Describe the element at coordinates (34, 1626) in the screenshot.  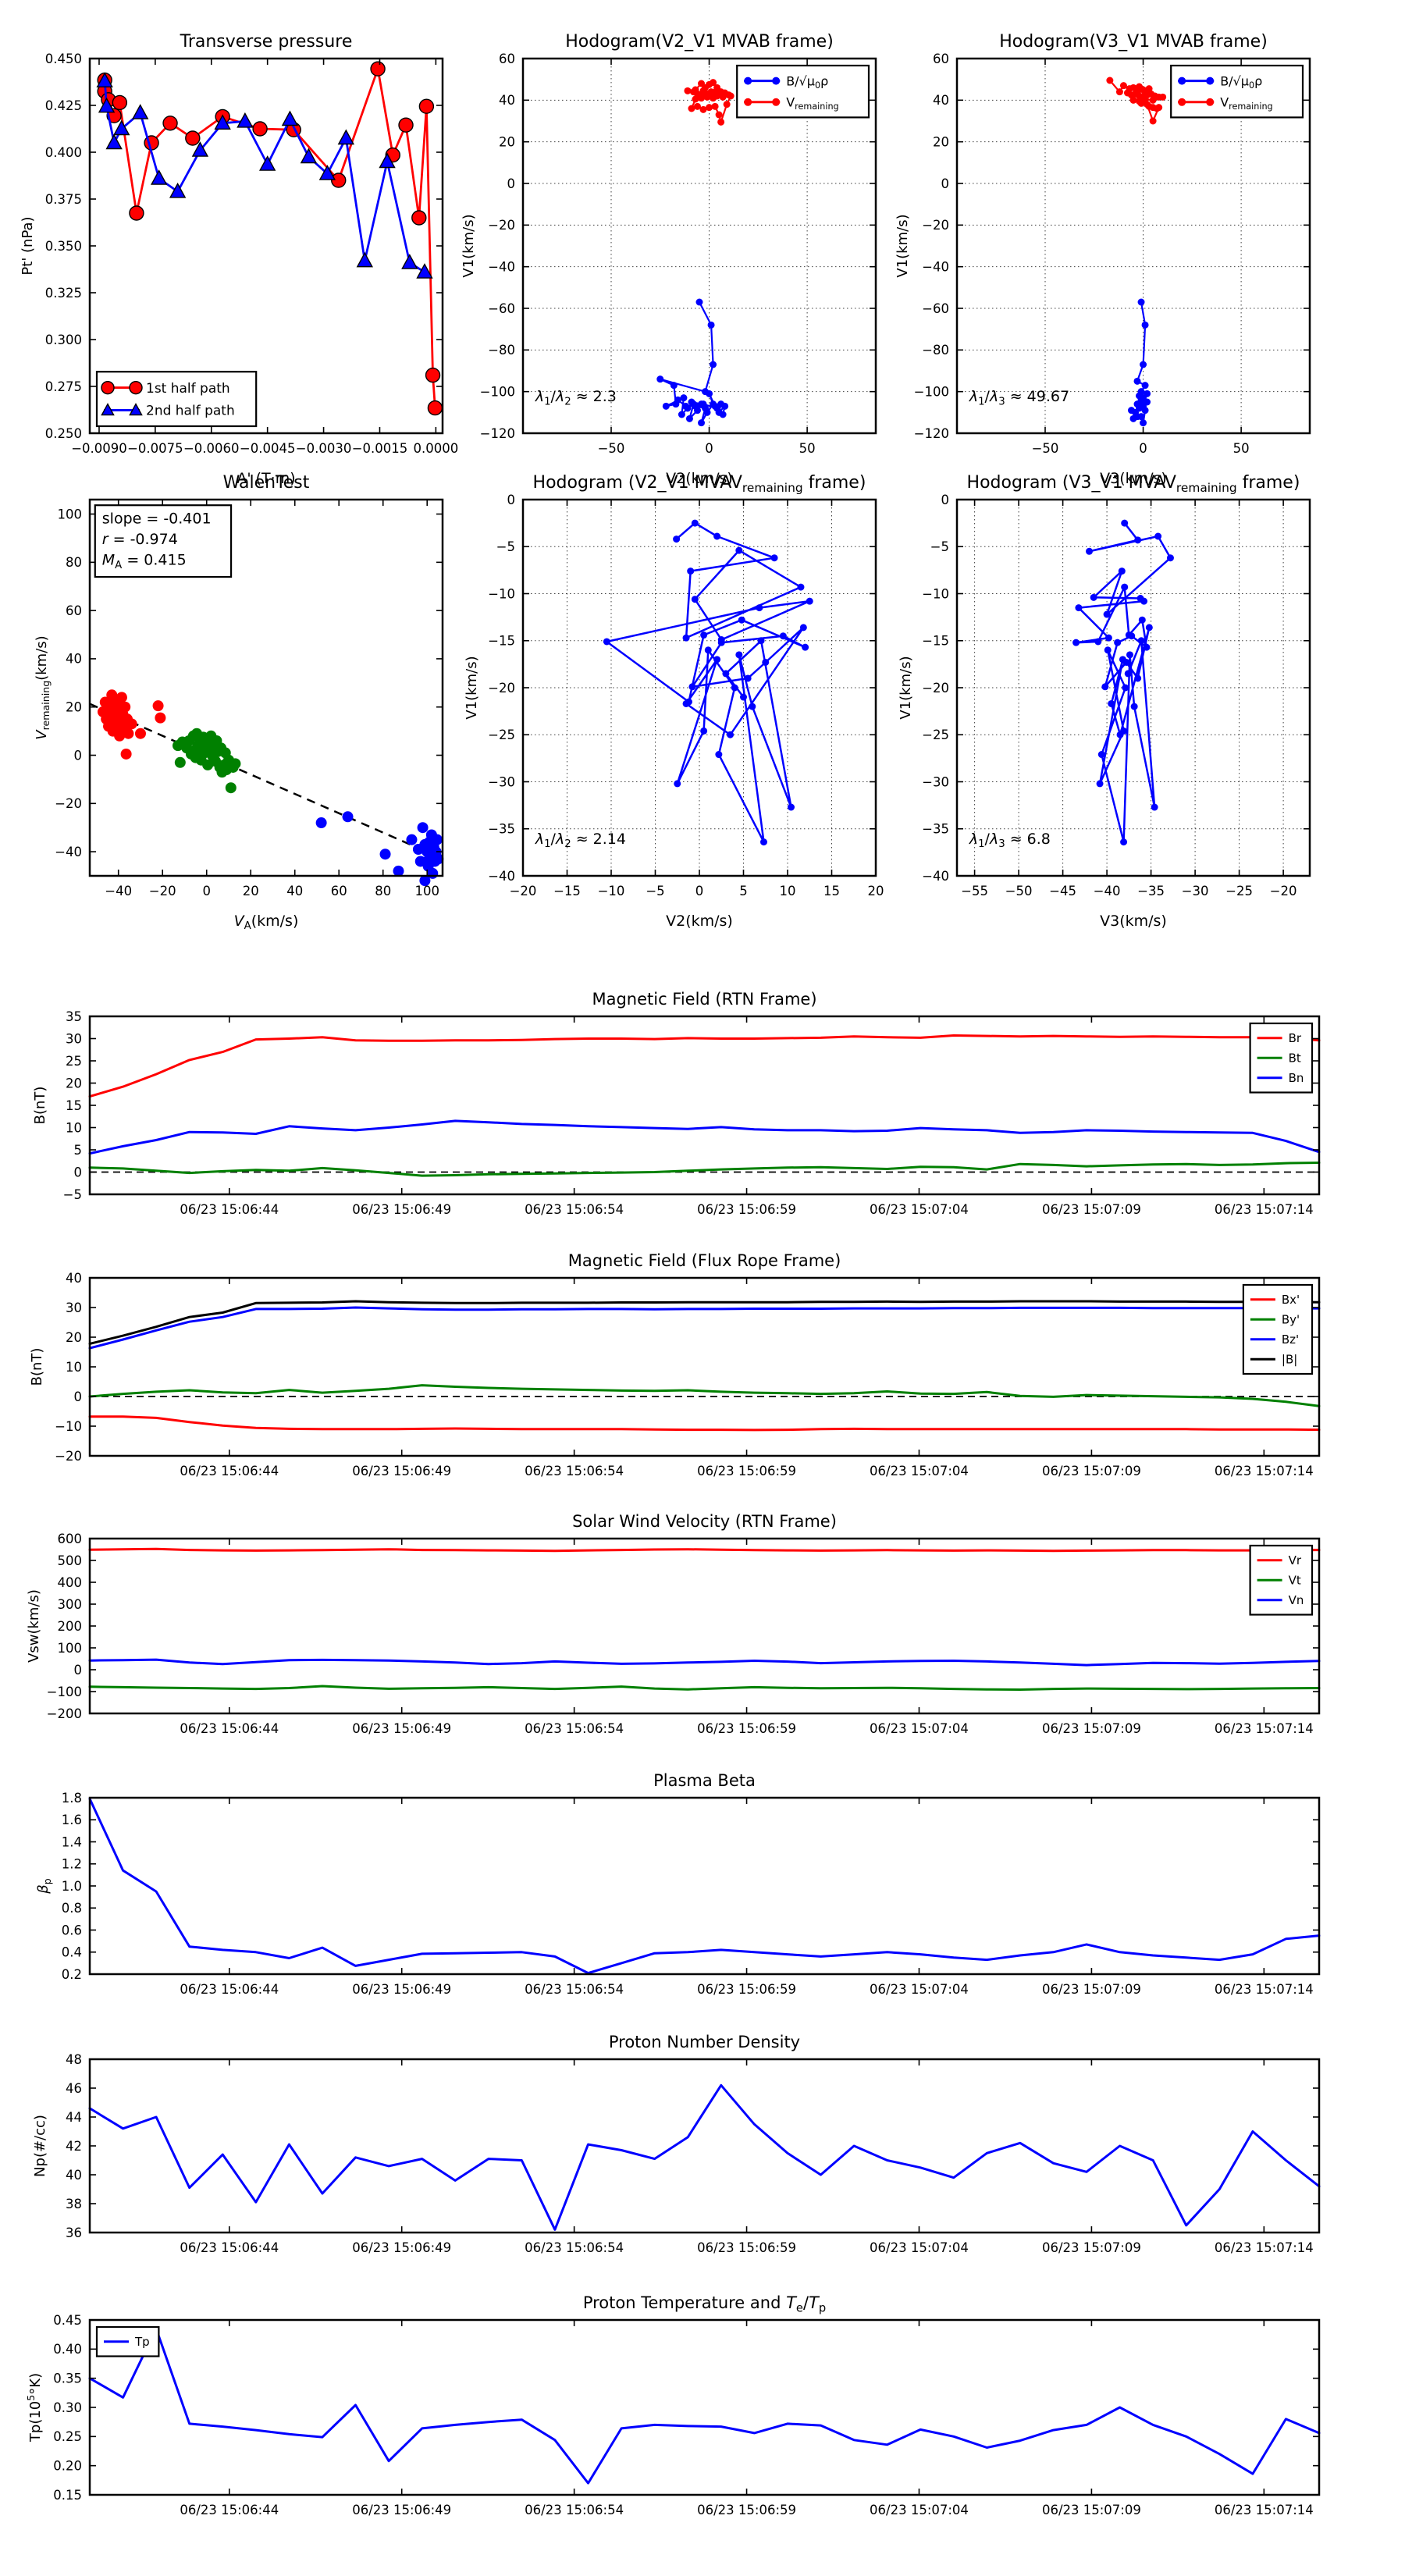
I see `svg-text: Vsw(km/s)` at that location.